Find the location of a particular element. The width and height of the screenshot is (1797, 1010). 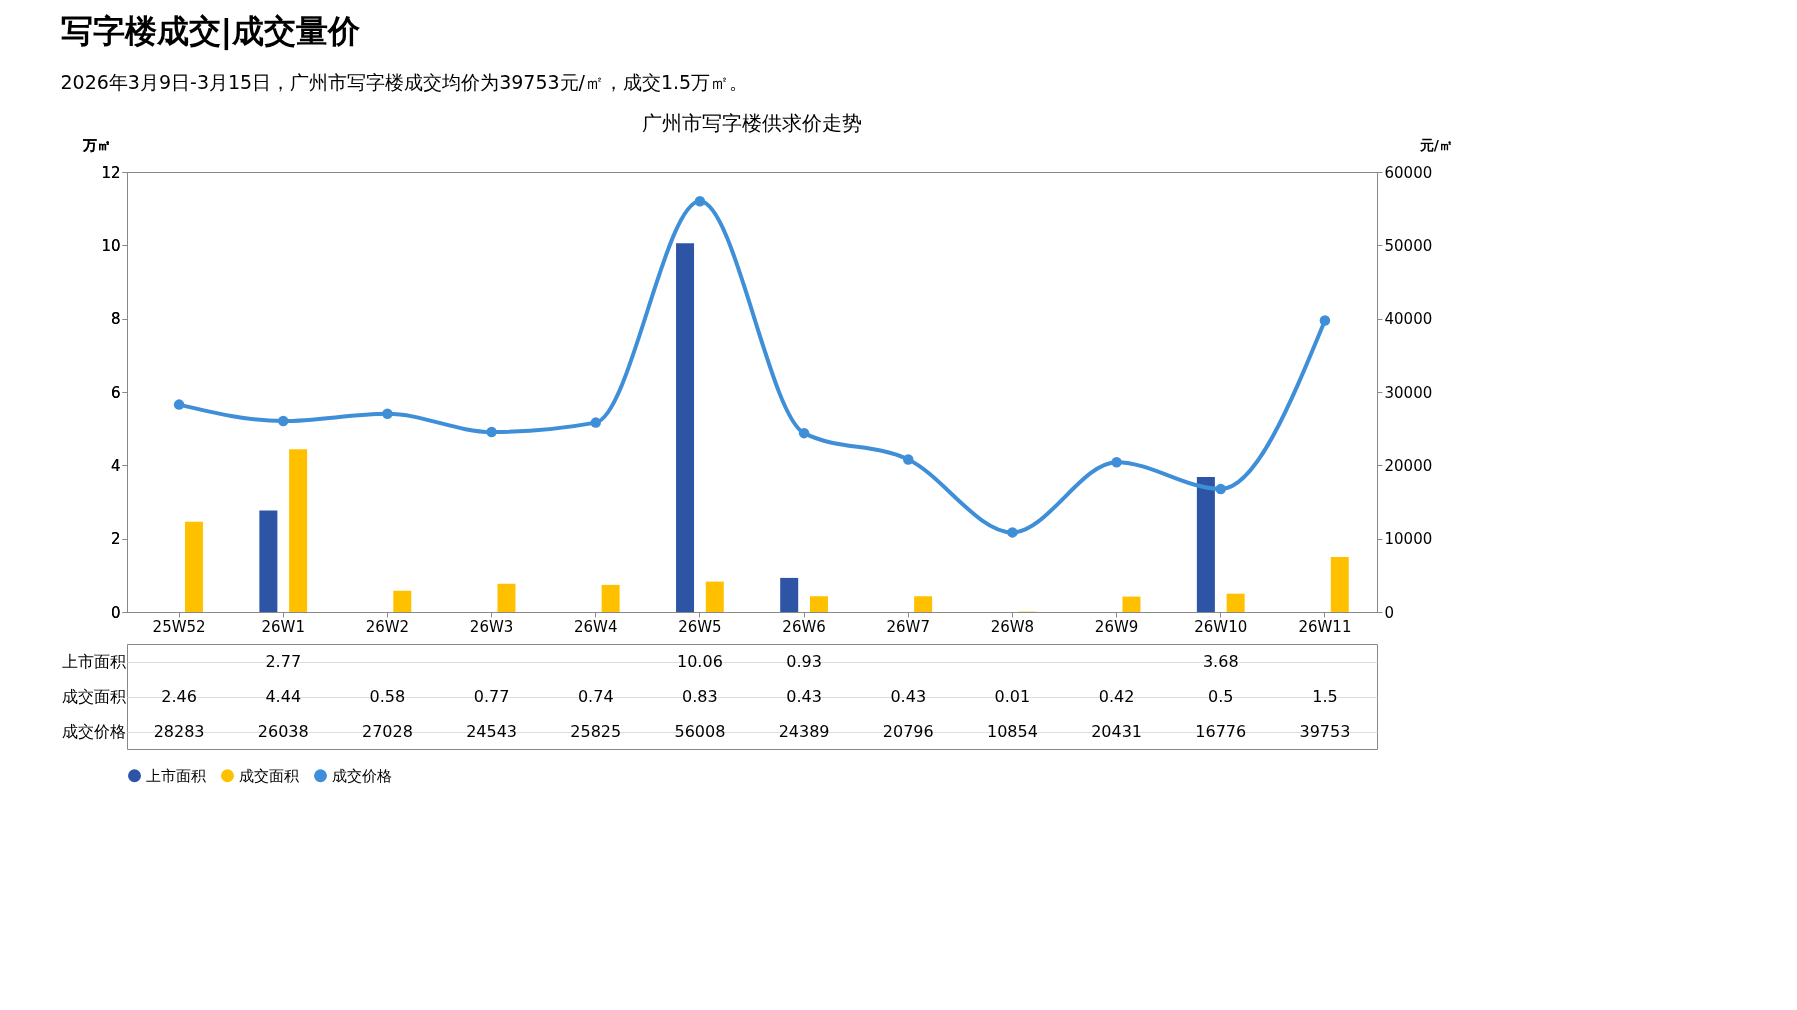

data-label: 0.77 is located at coordinates (491, 696).